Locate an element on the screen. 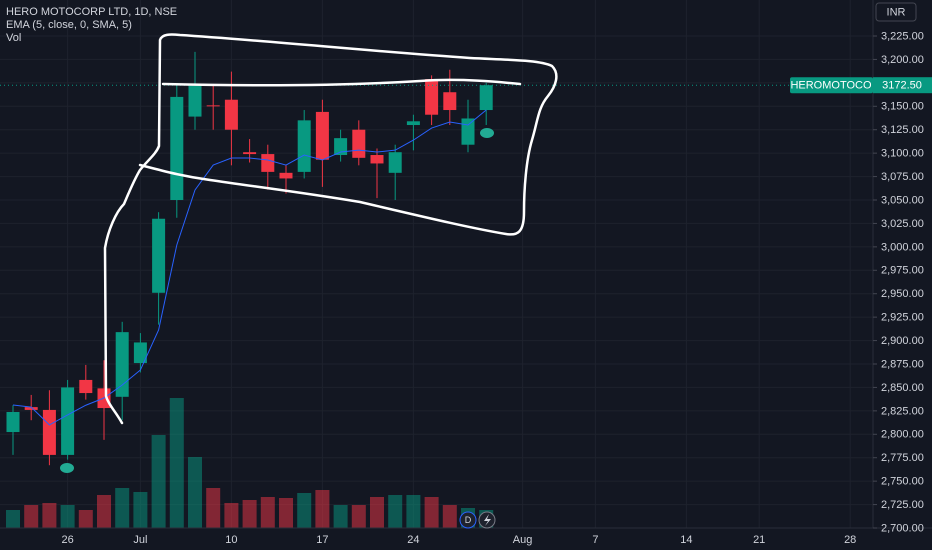  y-tick-label: 2,900.00 is located at coordinates (902, 341).